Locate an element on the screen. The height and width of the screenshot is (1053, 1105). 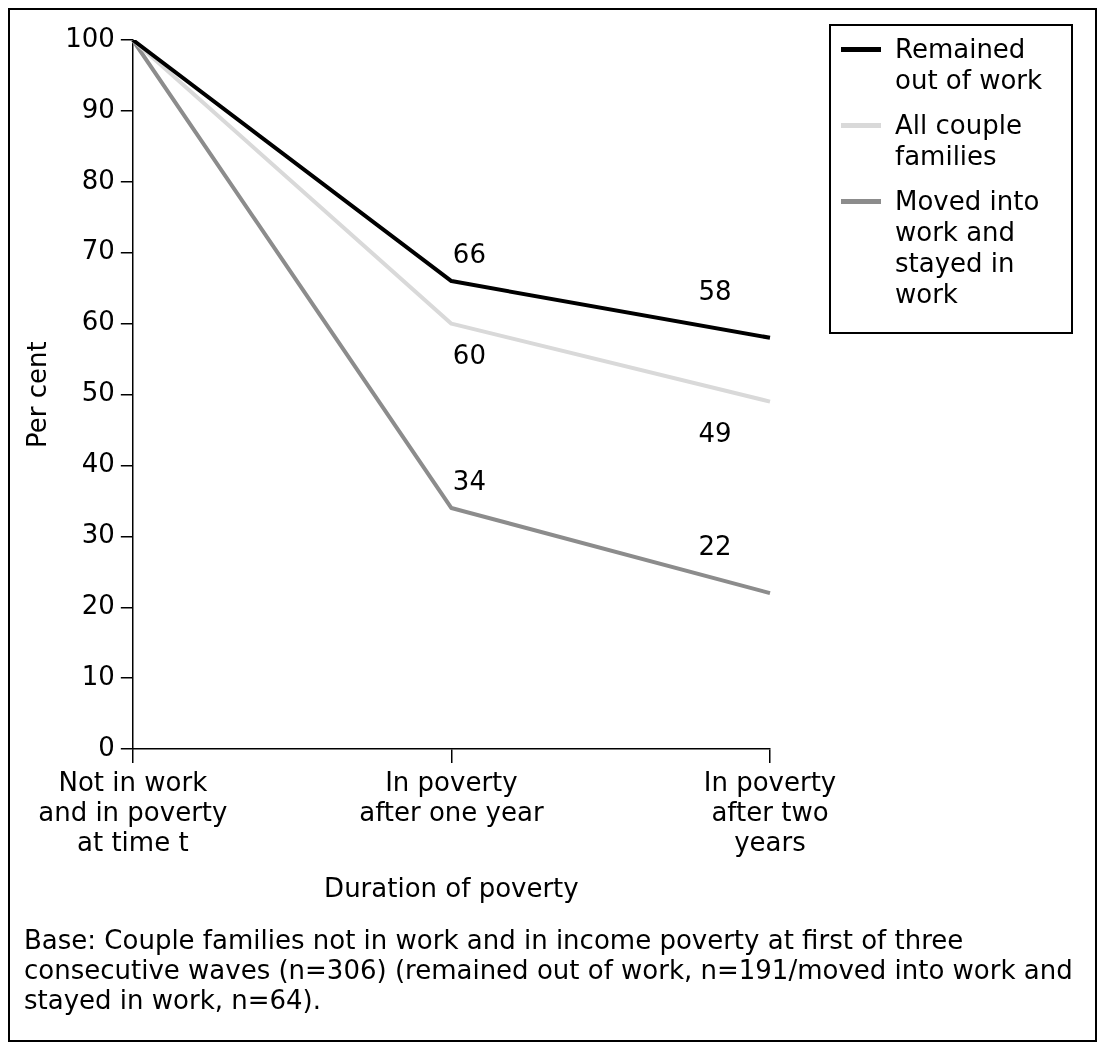
y-tick-label: 100 is located at coordinates (90, 37).